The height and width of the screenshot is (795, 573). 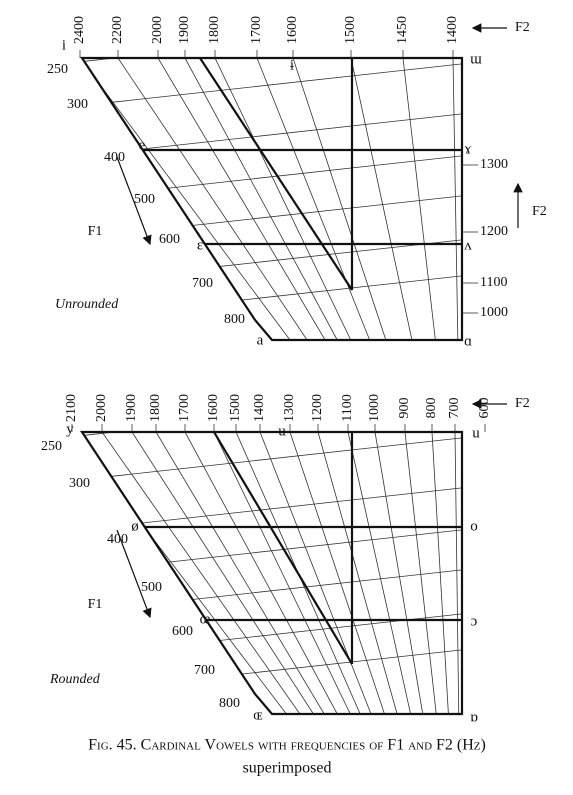 I want to click on vowel: ʌ, so click(x=468, y=245).